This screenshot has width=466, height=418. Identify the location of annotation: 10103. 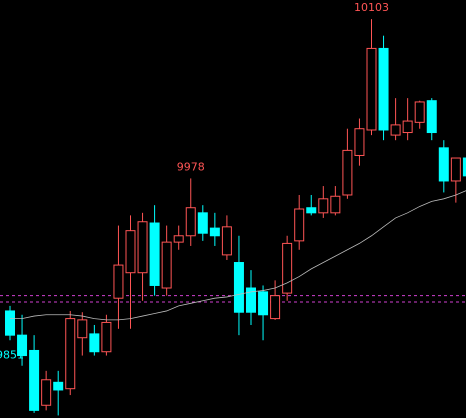
(371, 7).